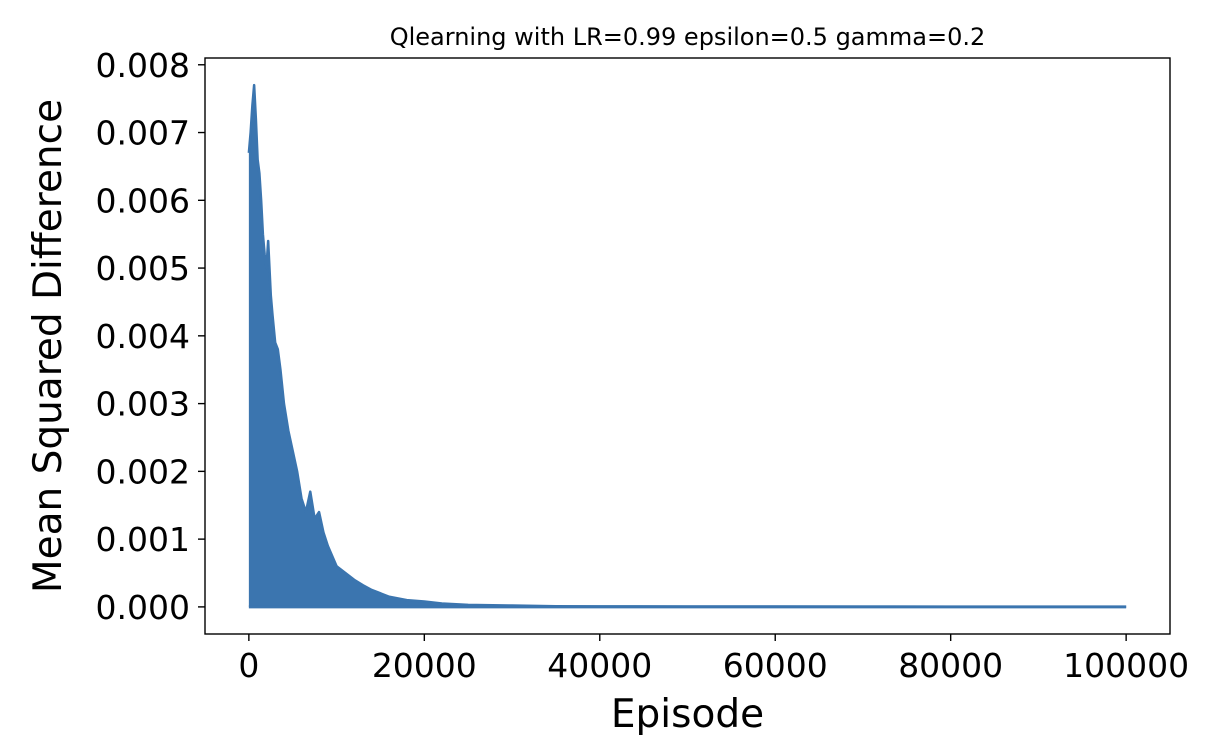 Image resolution: width=1230 pixels, height=746 pixels. What do you see at coordinates (143, 607) in the screenshot?
I see `y-tick-label: 0.000` at bounding box center [143, 607].